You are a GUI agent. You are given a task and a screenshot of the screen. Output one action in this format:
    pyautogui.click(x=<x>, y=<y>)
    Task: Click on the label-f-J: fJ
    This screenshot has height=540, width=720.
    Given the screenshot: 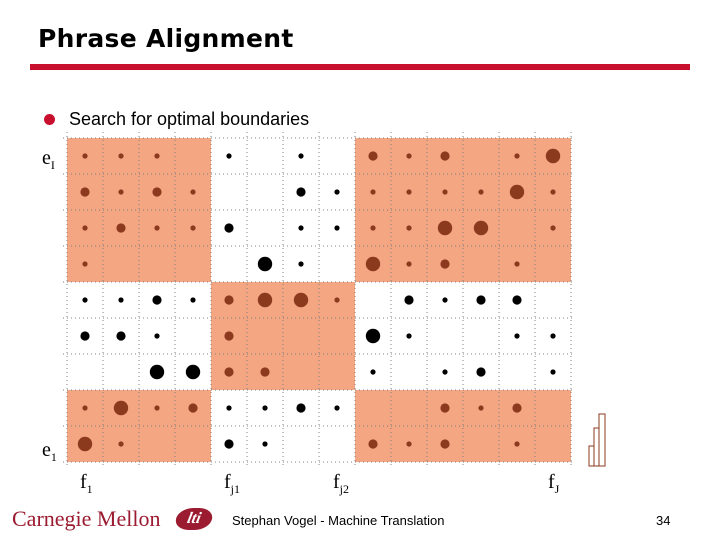 What is the action you would take?
    pyautogui.click(x=554, y=483)
    